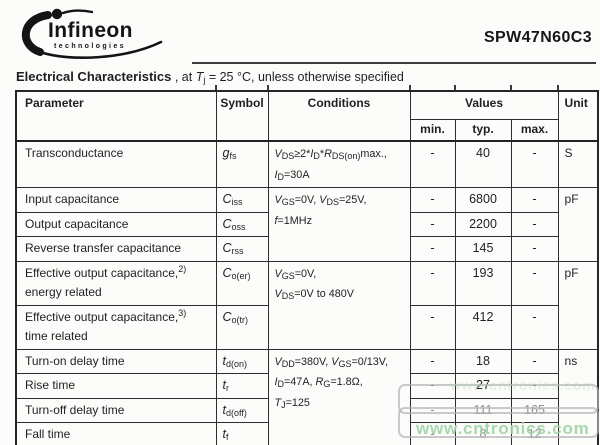 This screenshot has height=445, width=600. I want to click on col-header-symbol: Symbol, so click(242, 116).